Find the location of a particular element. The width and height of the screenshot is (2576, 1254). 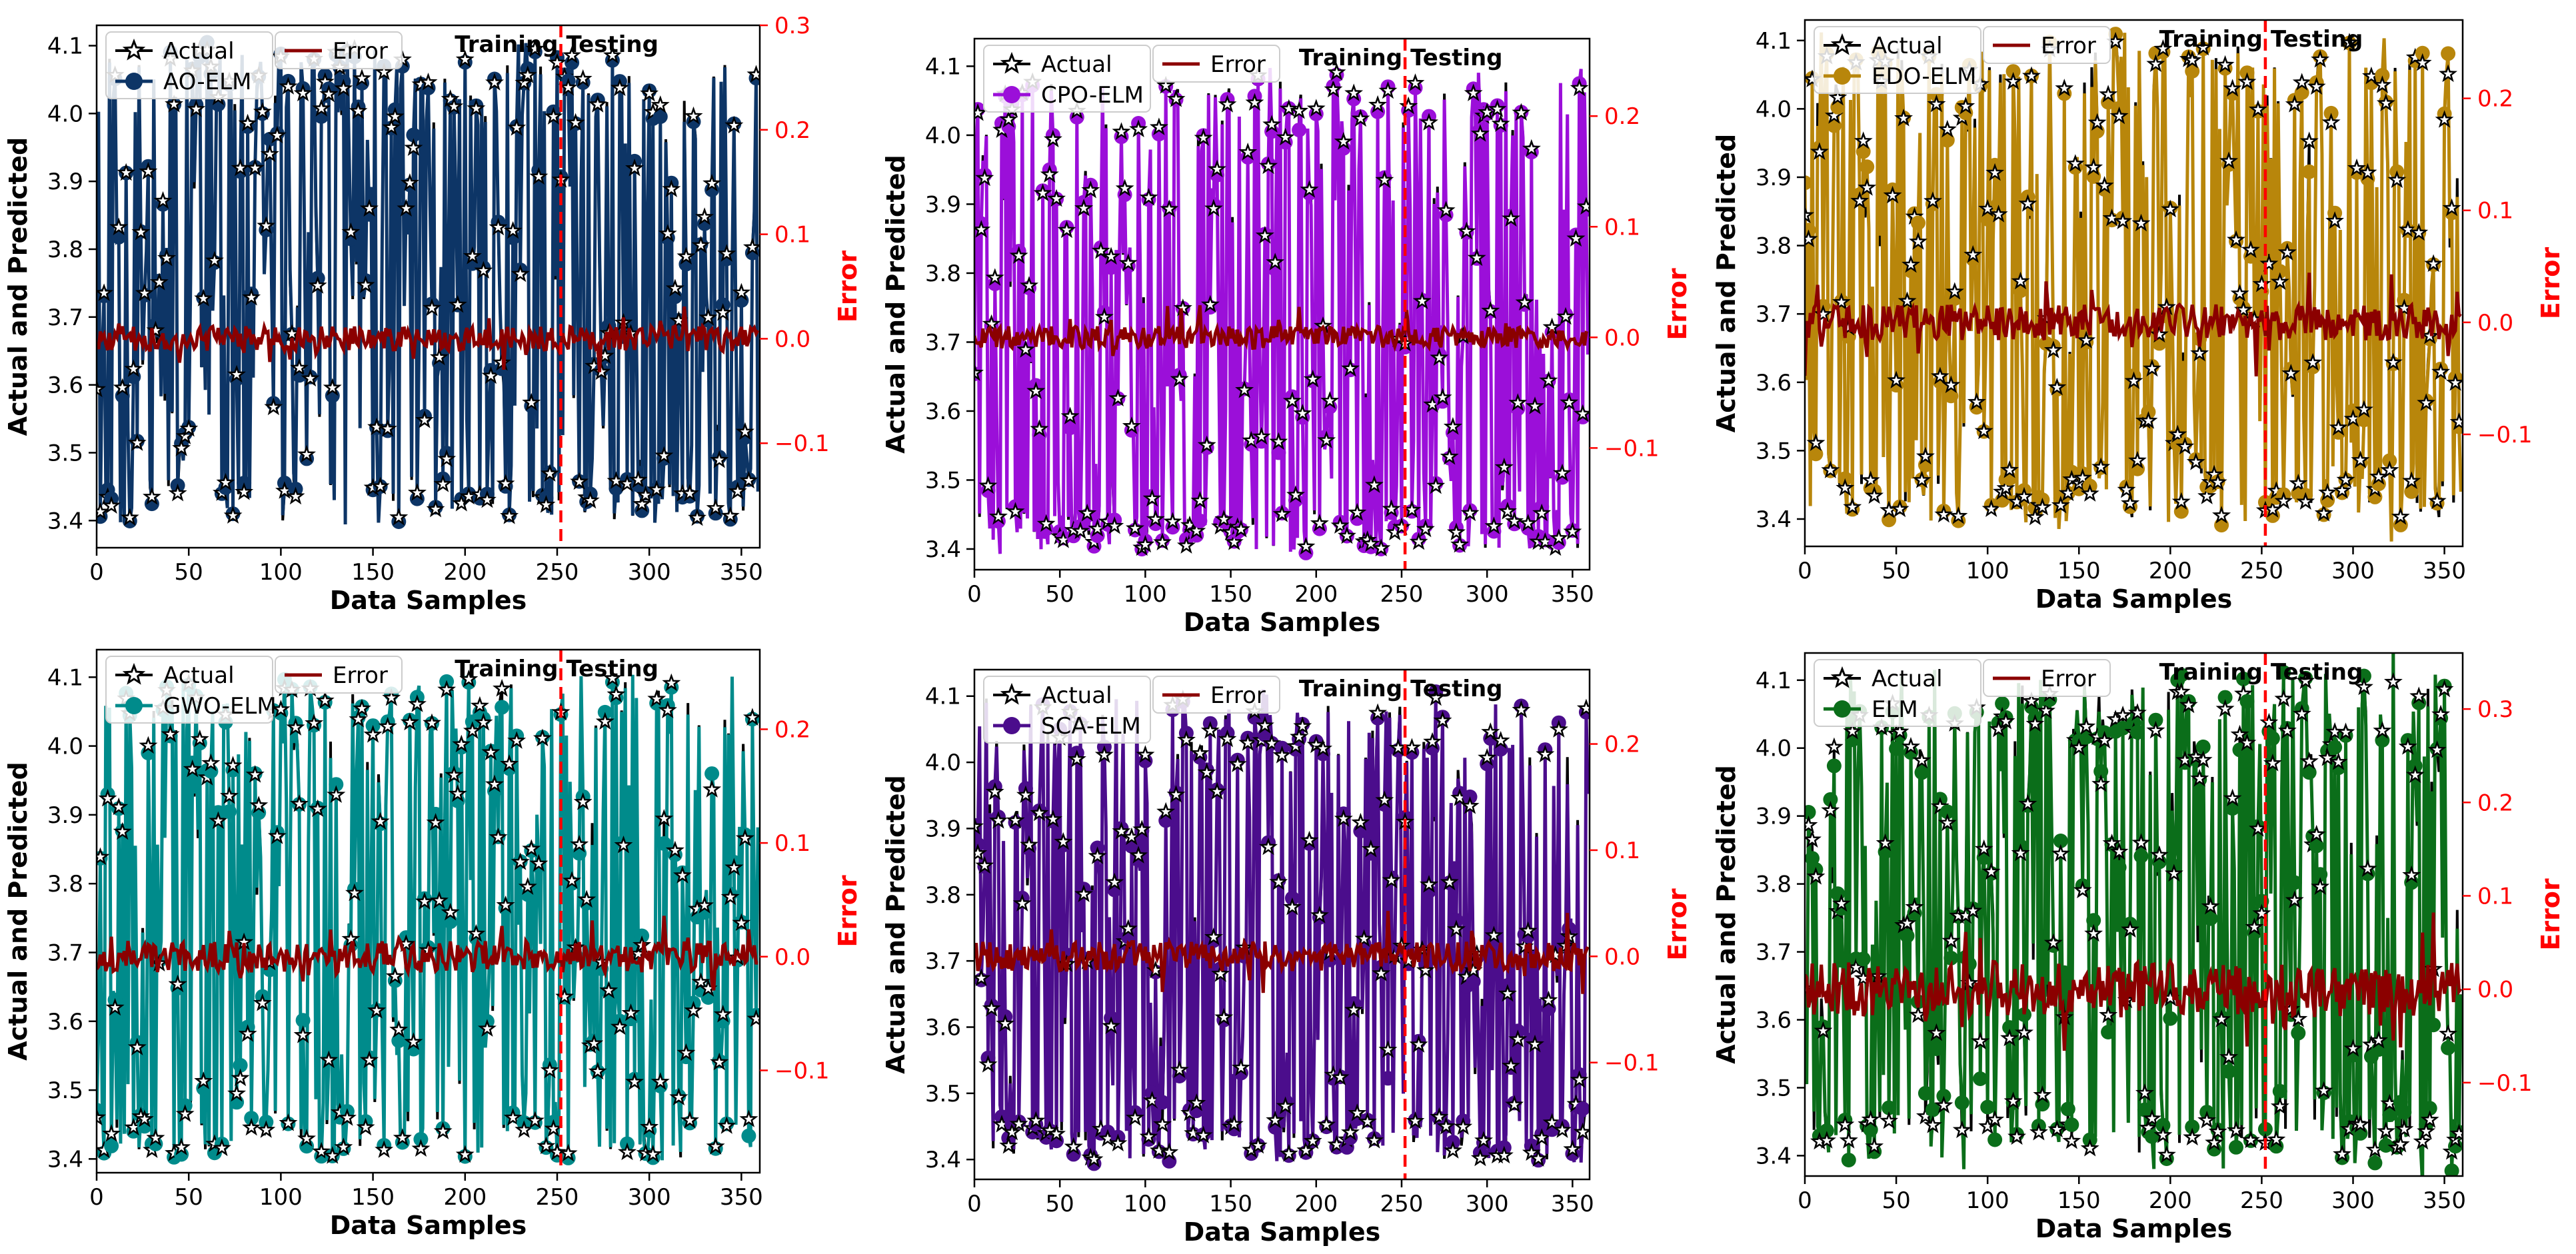

x-tick-label: 350 is located at coordinates (742, 572).